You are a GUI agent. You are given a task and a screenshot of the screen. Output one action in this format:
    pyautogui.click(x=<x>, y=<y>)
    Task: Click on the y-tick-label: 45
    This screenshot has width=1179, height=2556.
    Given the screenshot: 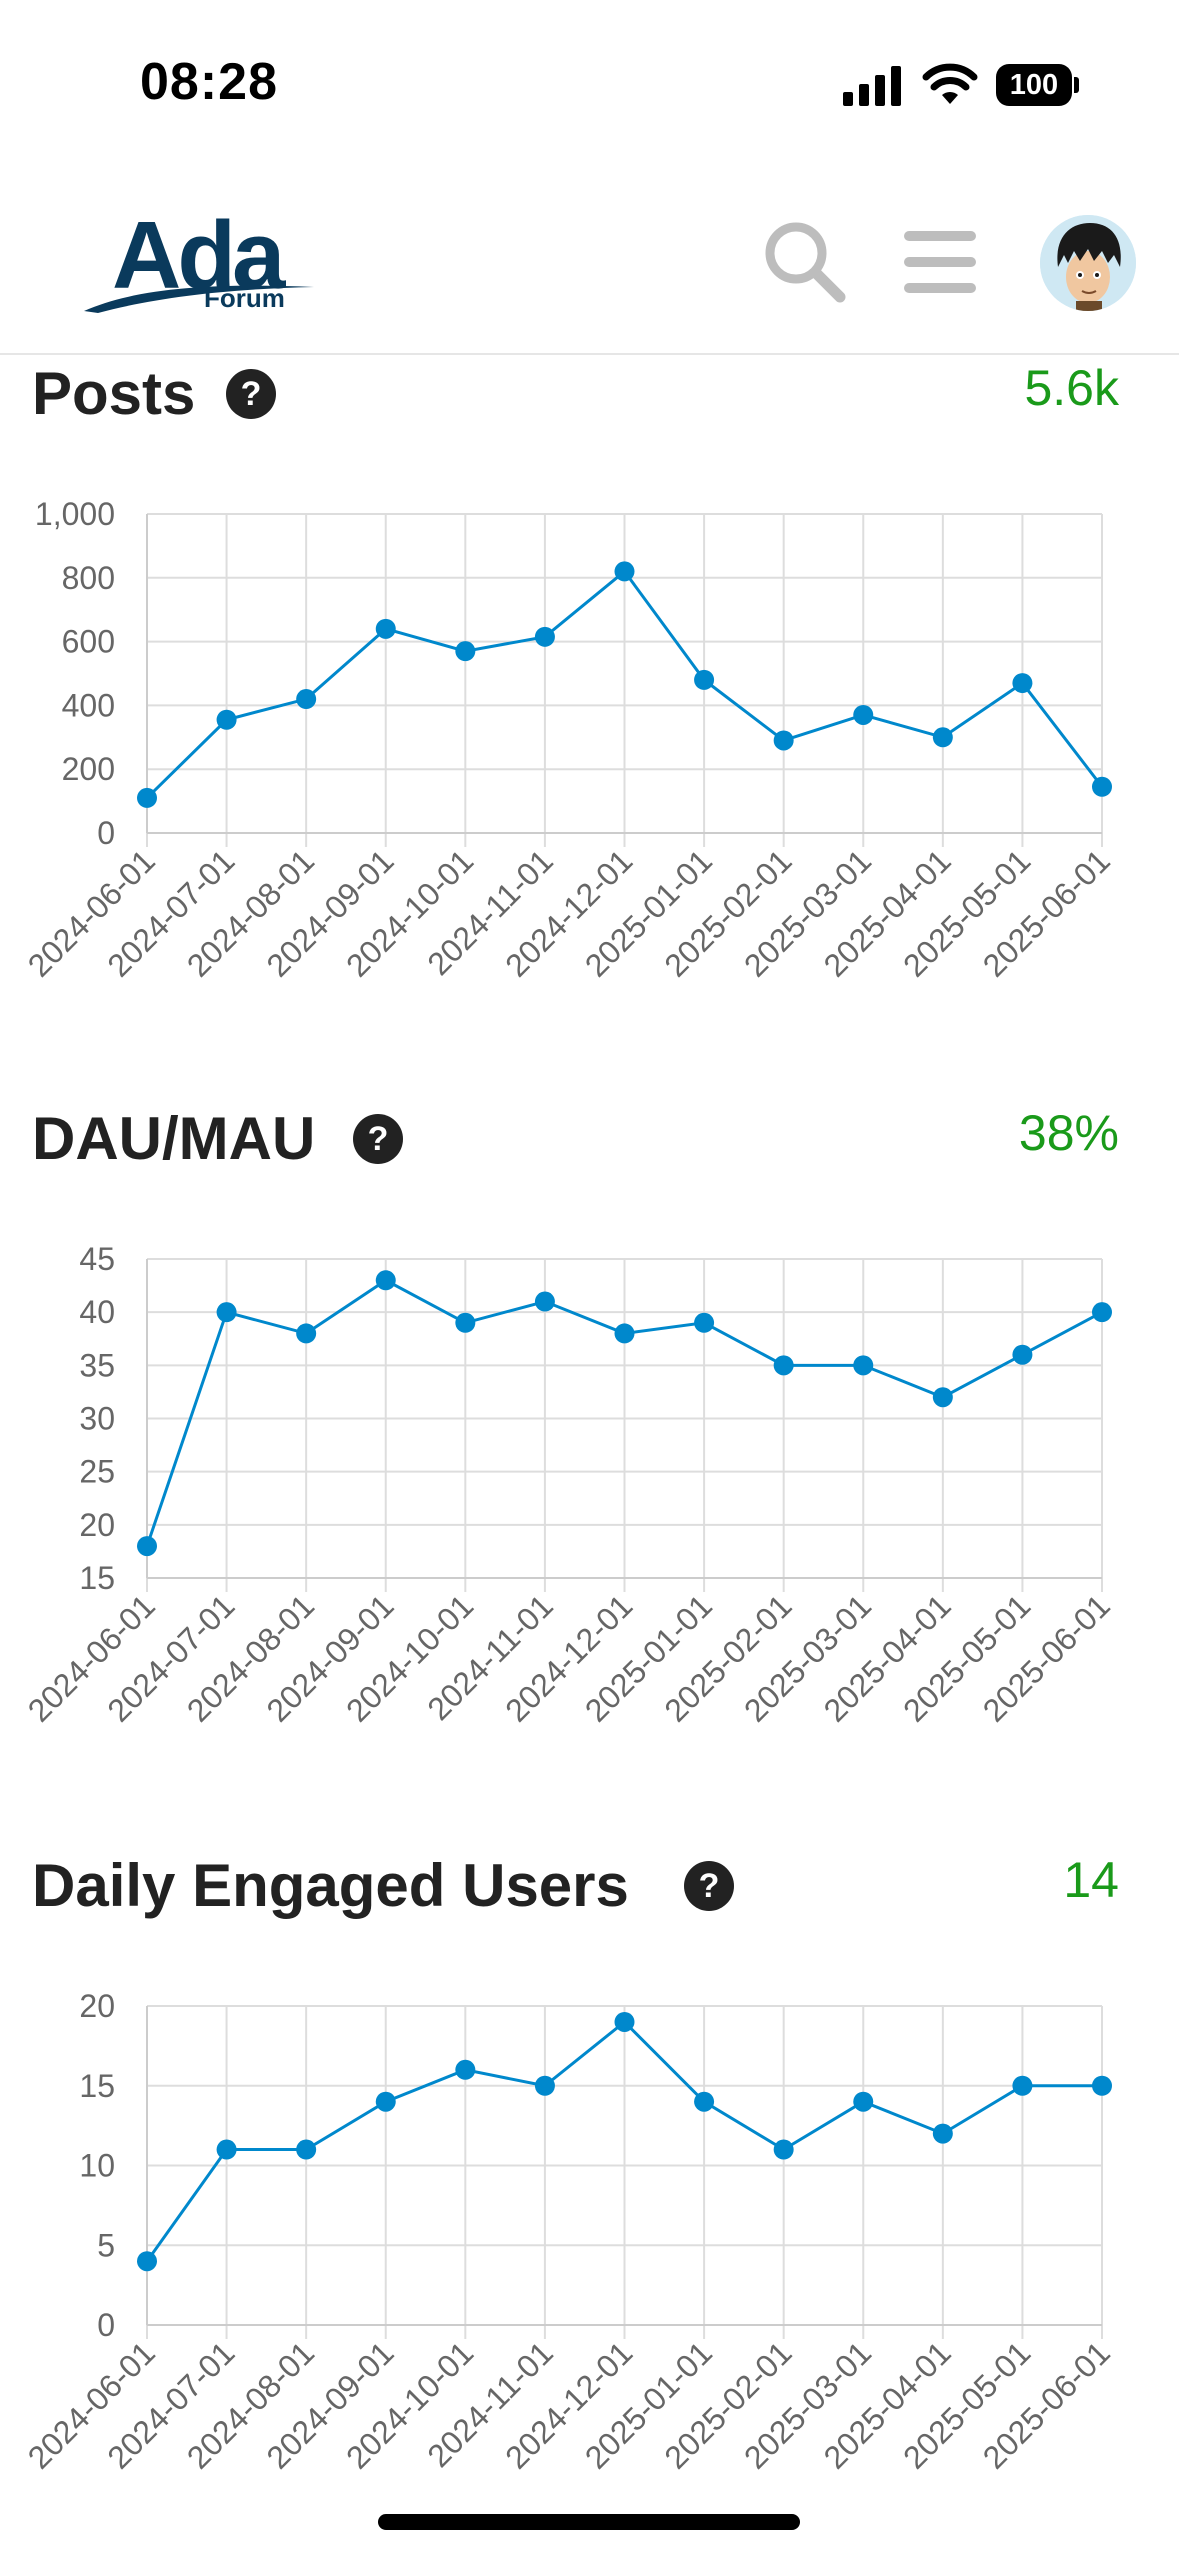 What is the action you would take?
    pyautogui.click(x=97, y=1259)
    